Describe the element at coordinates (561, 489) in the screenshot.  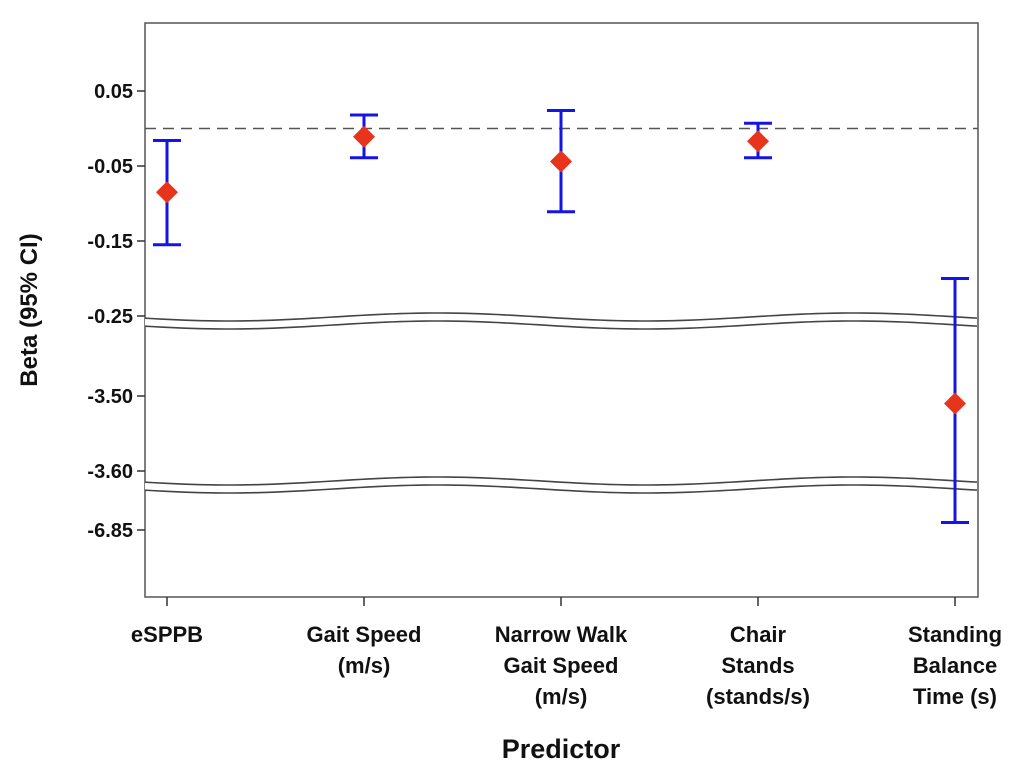
I see `axis-break-lower-lower-line` at that location.